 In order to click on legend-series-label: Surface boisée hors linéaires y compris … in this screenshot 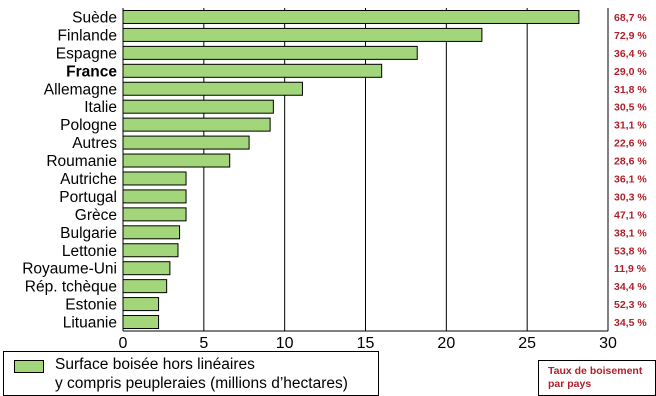, I will do `click(201, 374)`.